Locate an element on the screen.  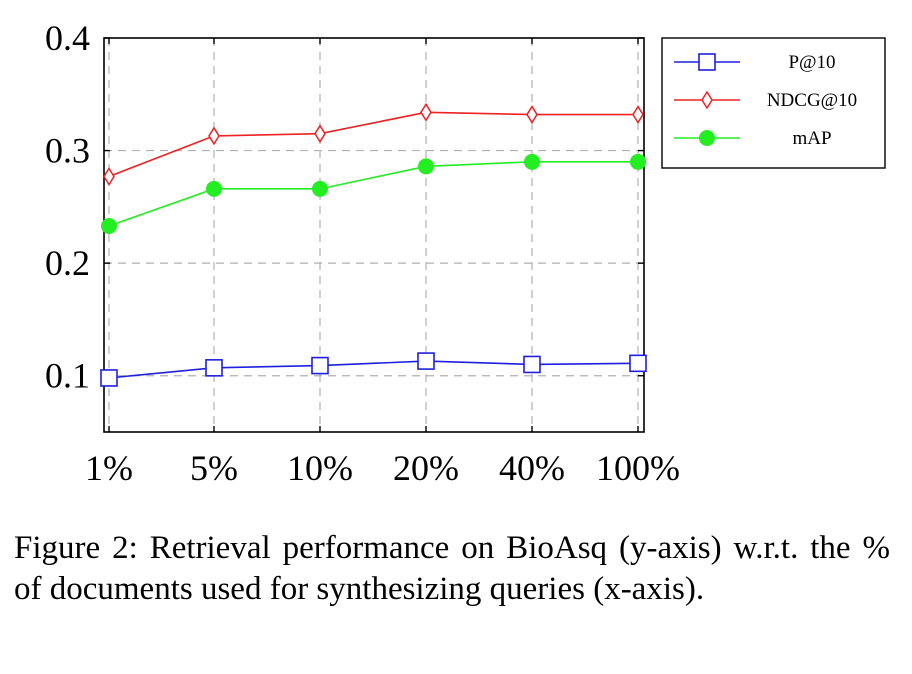
legend-marker-map is located at coordinates (707, 138).